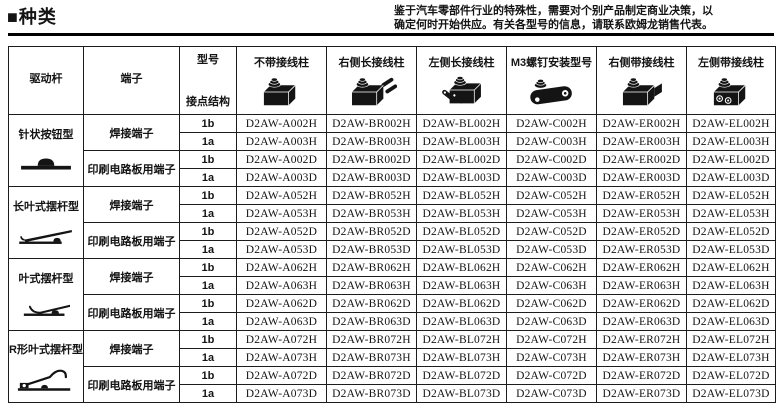 The image size is (782, 417). Describe the element at coordinates (461, 267) in the screenshot. I see `model-number-cell: D2AW-BL062H` at that location.